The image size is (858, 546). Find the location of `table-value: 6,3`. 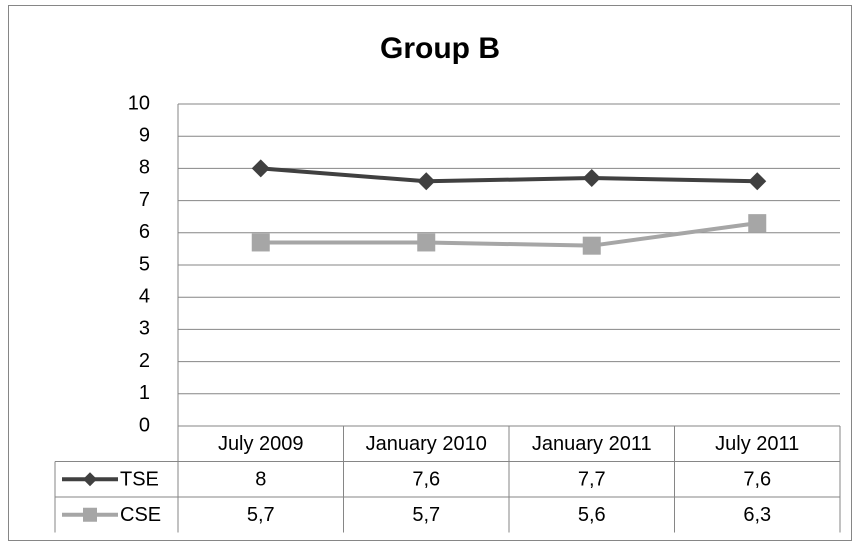

table-value: 6,3 is located at coordinates (757, 515).